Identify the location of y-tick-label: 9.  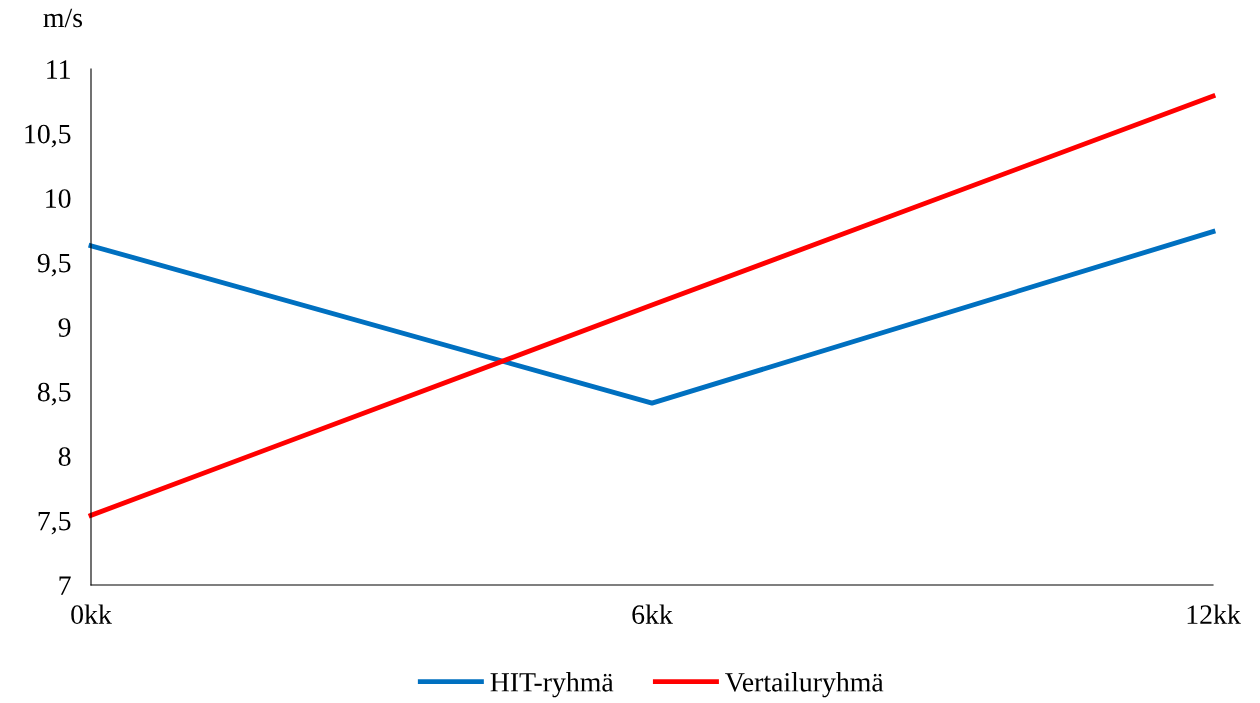
(64, 327).